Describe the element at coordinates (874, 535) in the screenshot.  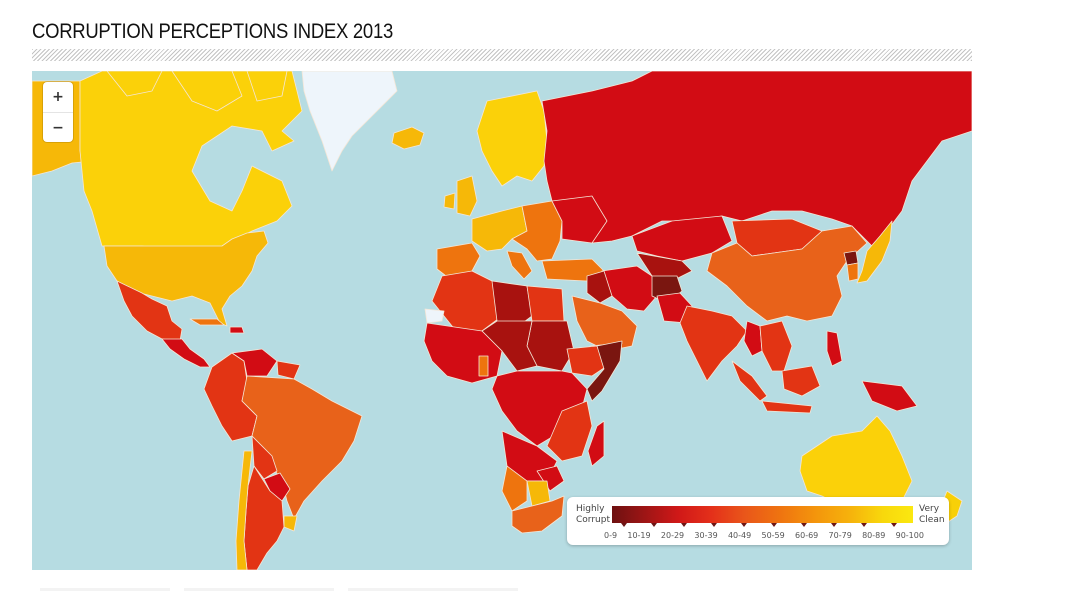
I see `legend-range: 80-89` at that location.